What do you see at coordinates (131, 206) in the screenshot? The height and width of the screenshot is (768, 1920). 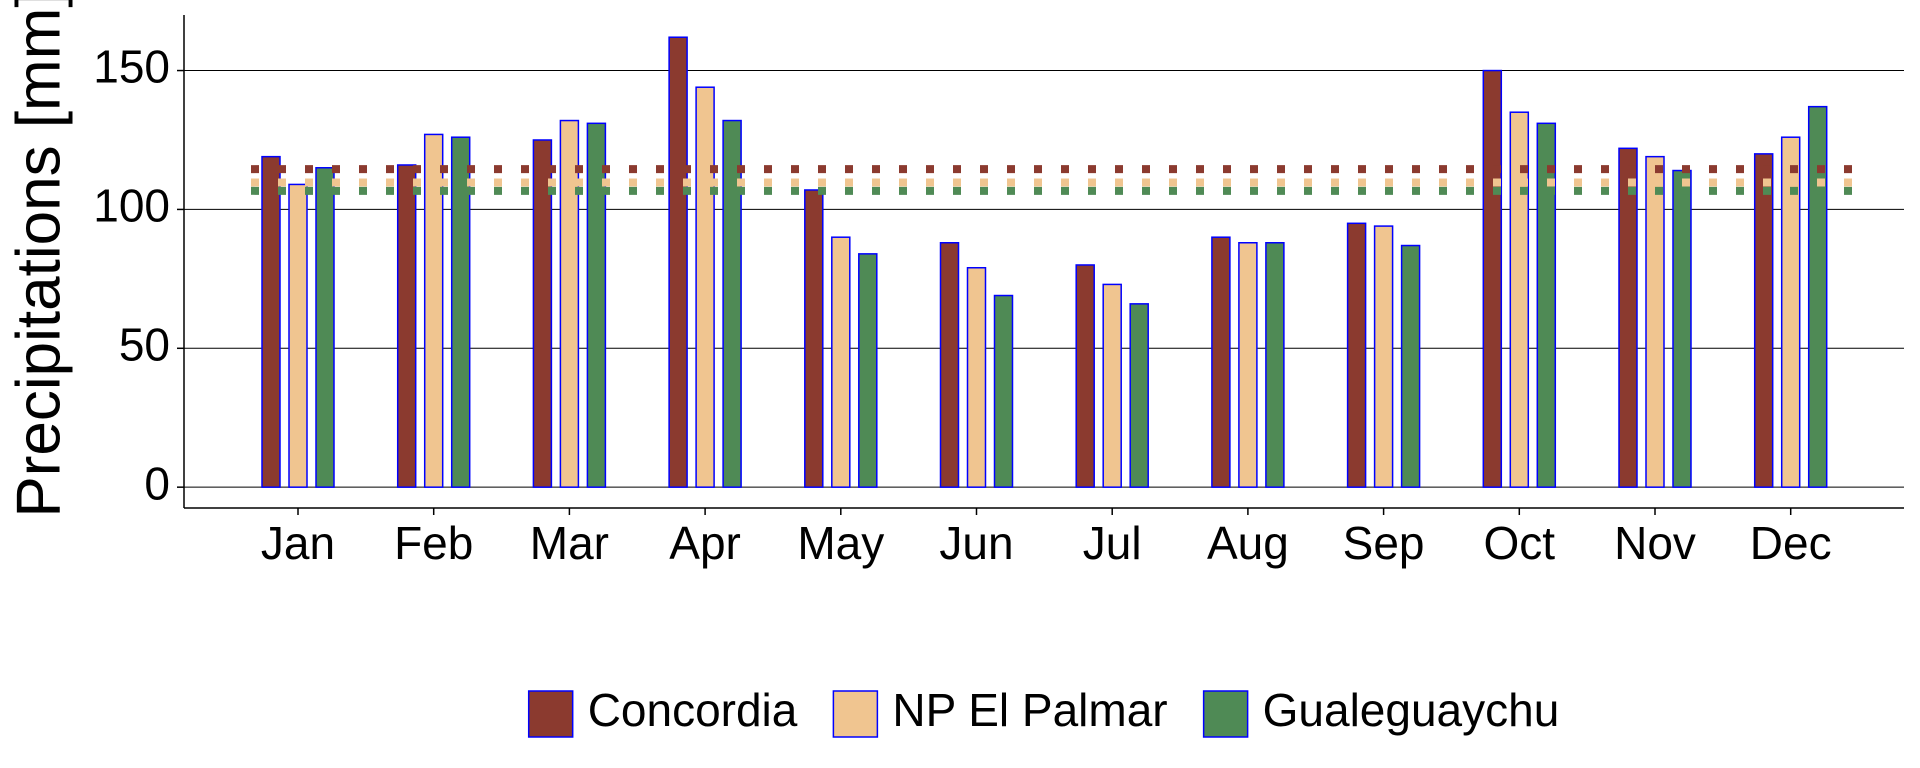 I see `y-tick-label: 100` at bounding box center [131, 206].